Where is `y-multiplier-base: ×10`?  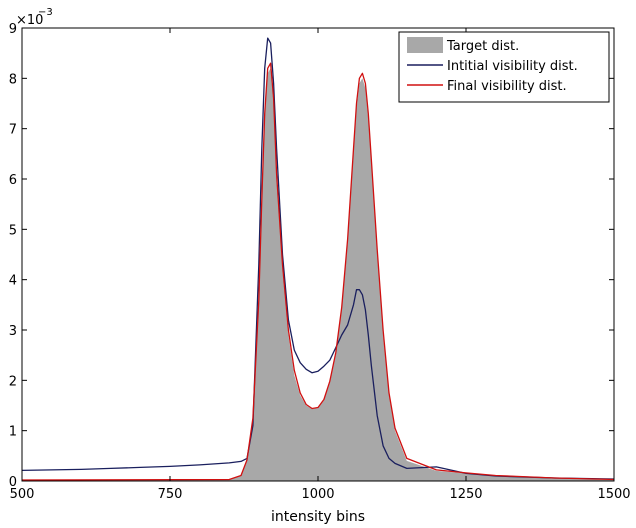 y-multiplier-base: ×10 is located at coordinates (29, 20).